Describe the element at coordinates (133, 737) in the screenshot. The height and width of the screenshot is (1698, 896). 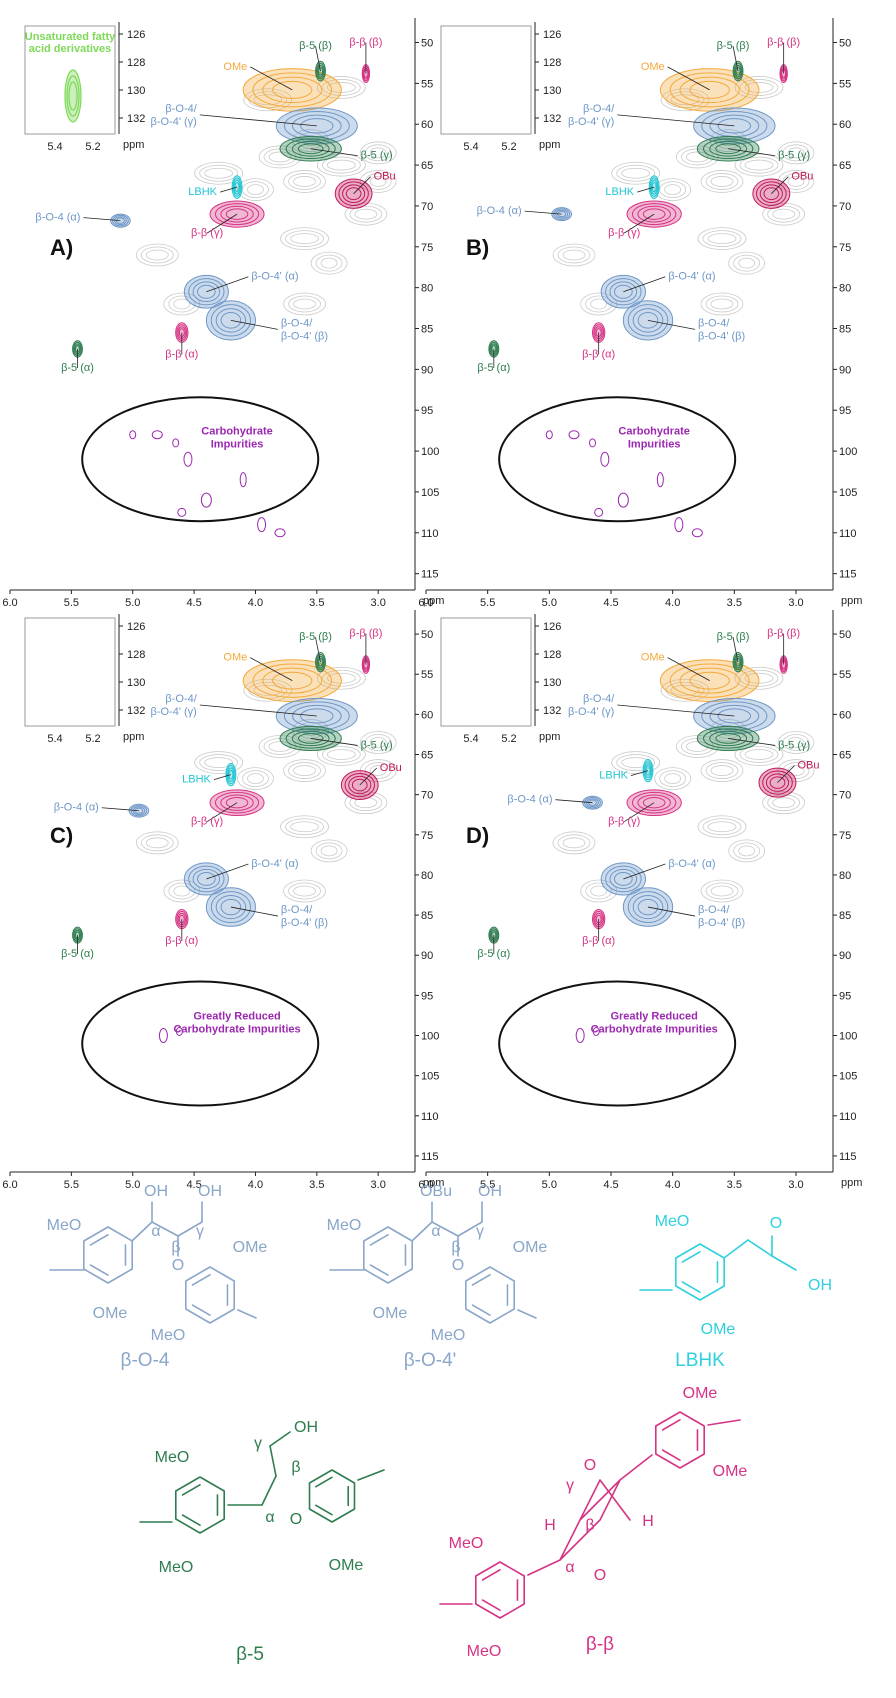
I see `inset-unit-label: ppm` at that location.